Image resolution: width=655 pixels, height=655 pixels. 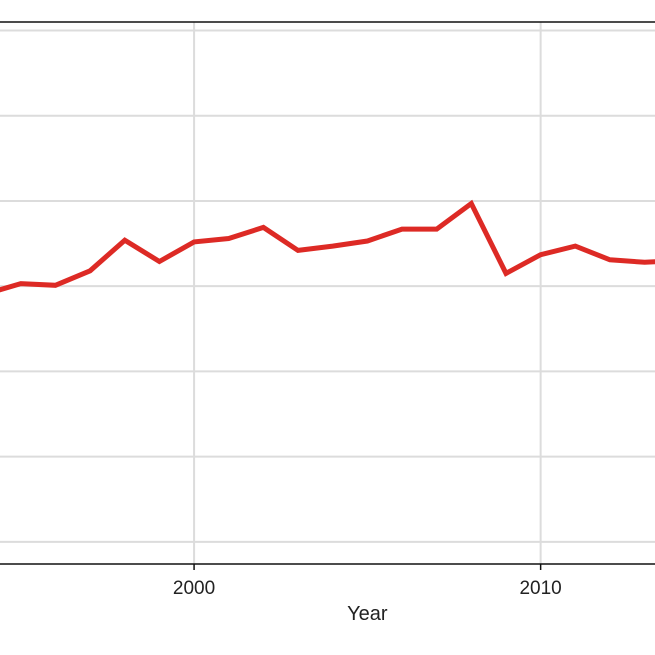 I want to click on series-layer, so click(x=327, y=246).